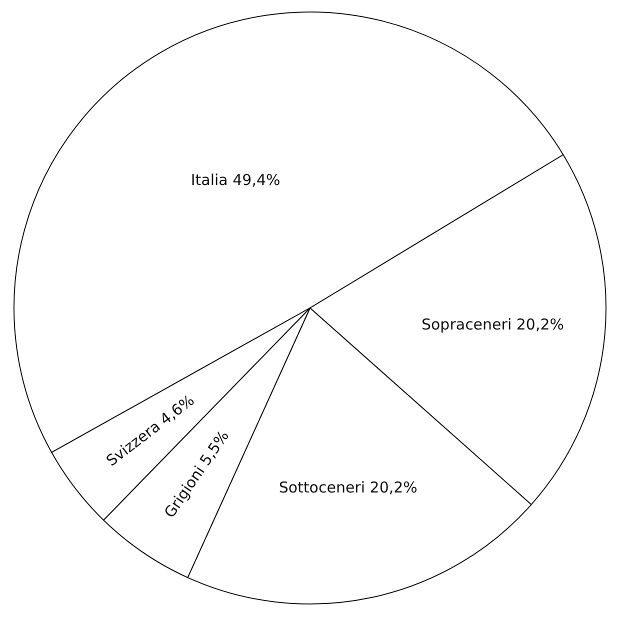  Describe the element at coordinates (492, 325) in the screenshot. I see `slice-label: Sopraceneri 20,2%` at that location.